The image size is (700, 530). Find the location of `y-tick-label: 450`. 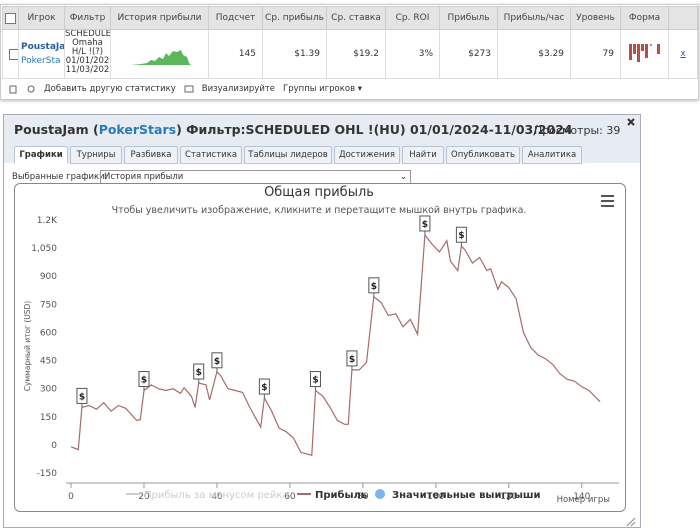

y-tick-label: 450 is located at coordinates (48, 362).